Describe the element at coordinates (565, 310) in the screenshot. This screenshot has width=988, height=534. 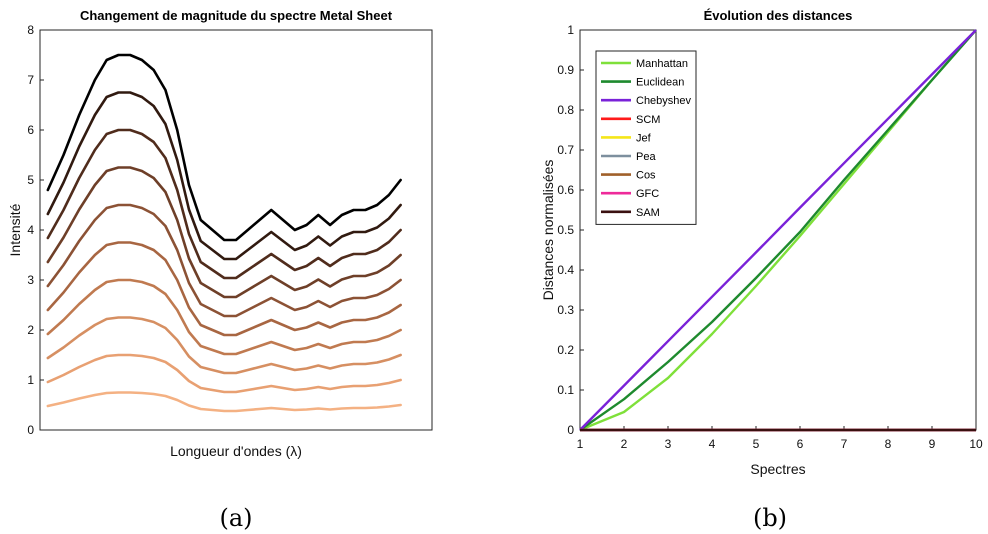
I see `chart-b-y-tick-label: 0.3` at that location.